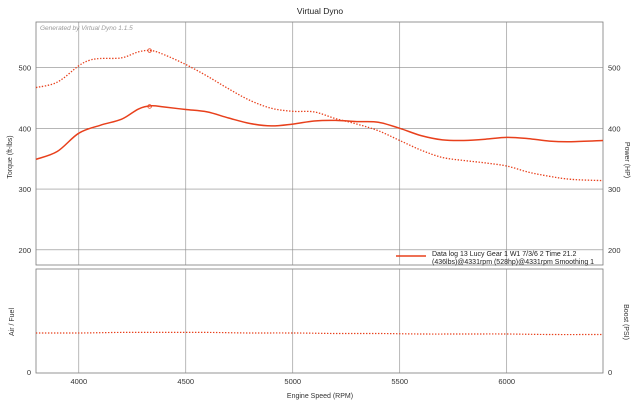 Image resolution: width=640 pixels, height=404 pixels. I want to click on rpm-x-ticks: 4000 4500 5000 5500 6000, so click(292, 381).